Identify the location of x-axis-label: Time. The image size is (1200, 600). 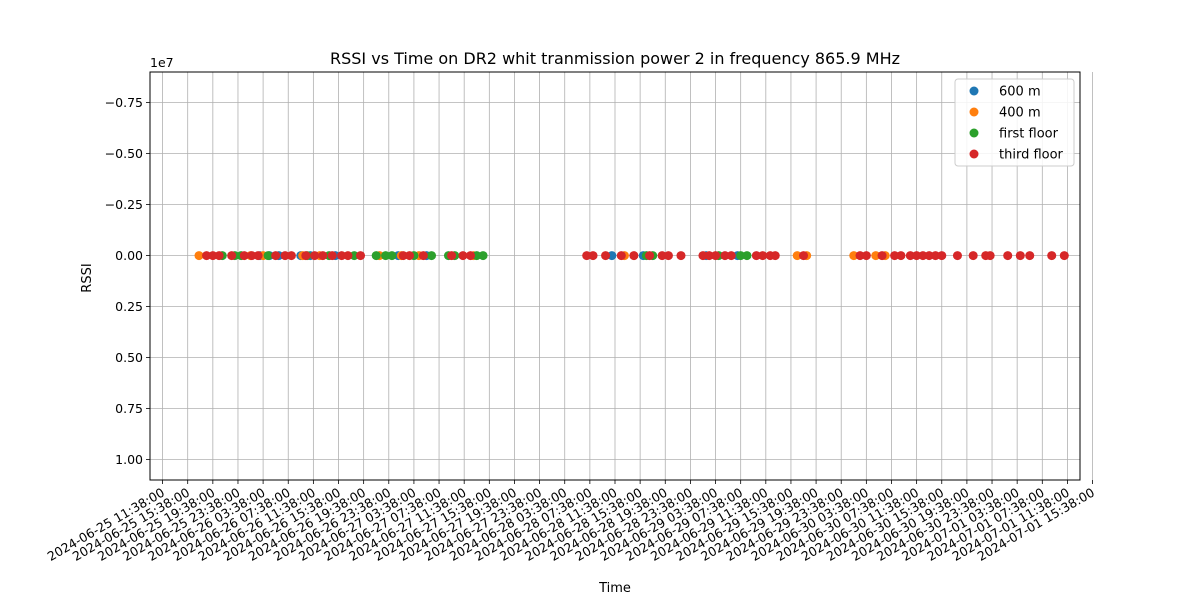
(614, 588).